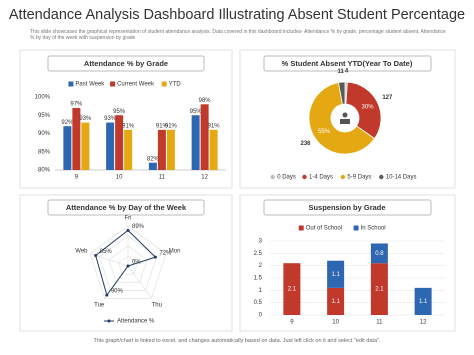 The image size is (474, 355). I want to click on data-label: 11, so click(341, 72).